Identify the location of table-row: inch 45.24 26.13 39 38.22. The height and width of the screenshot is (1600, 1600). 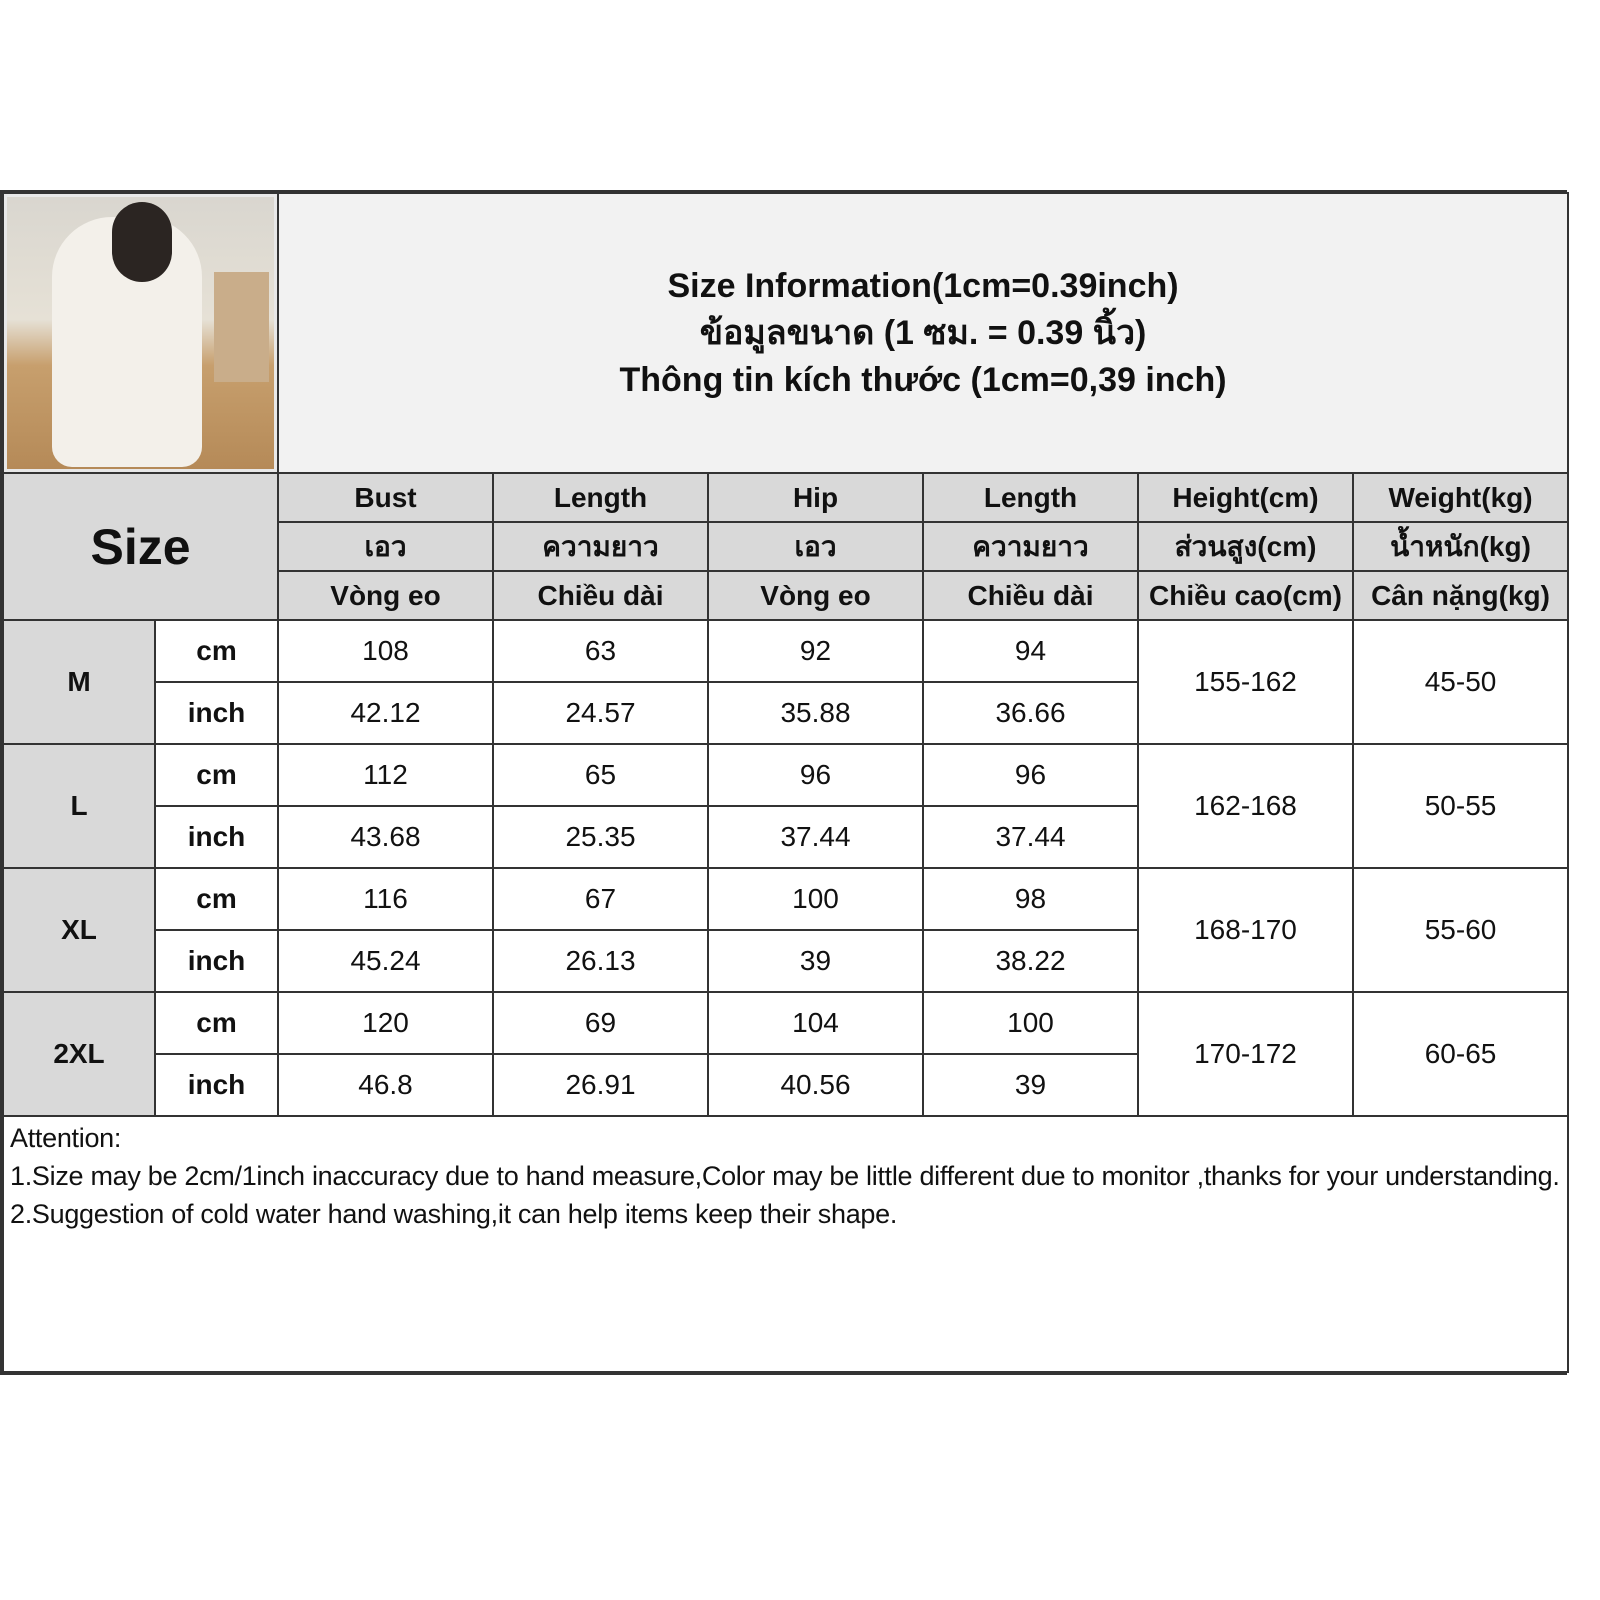
(785, 961).